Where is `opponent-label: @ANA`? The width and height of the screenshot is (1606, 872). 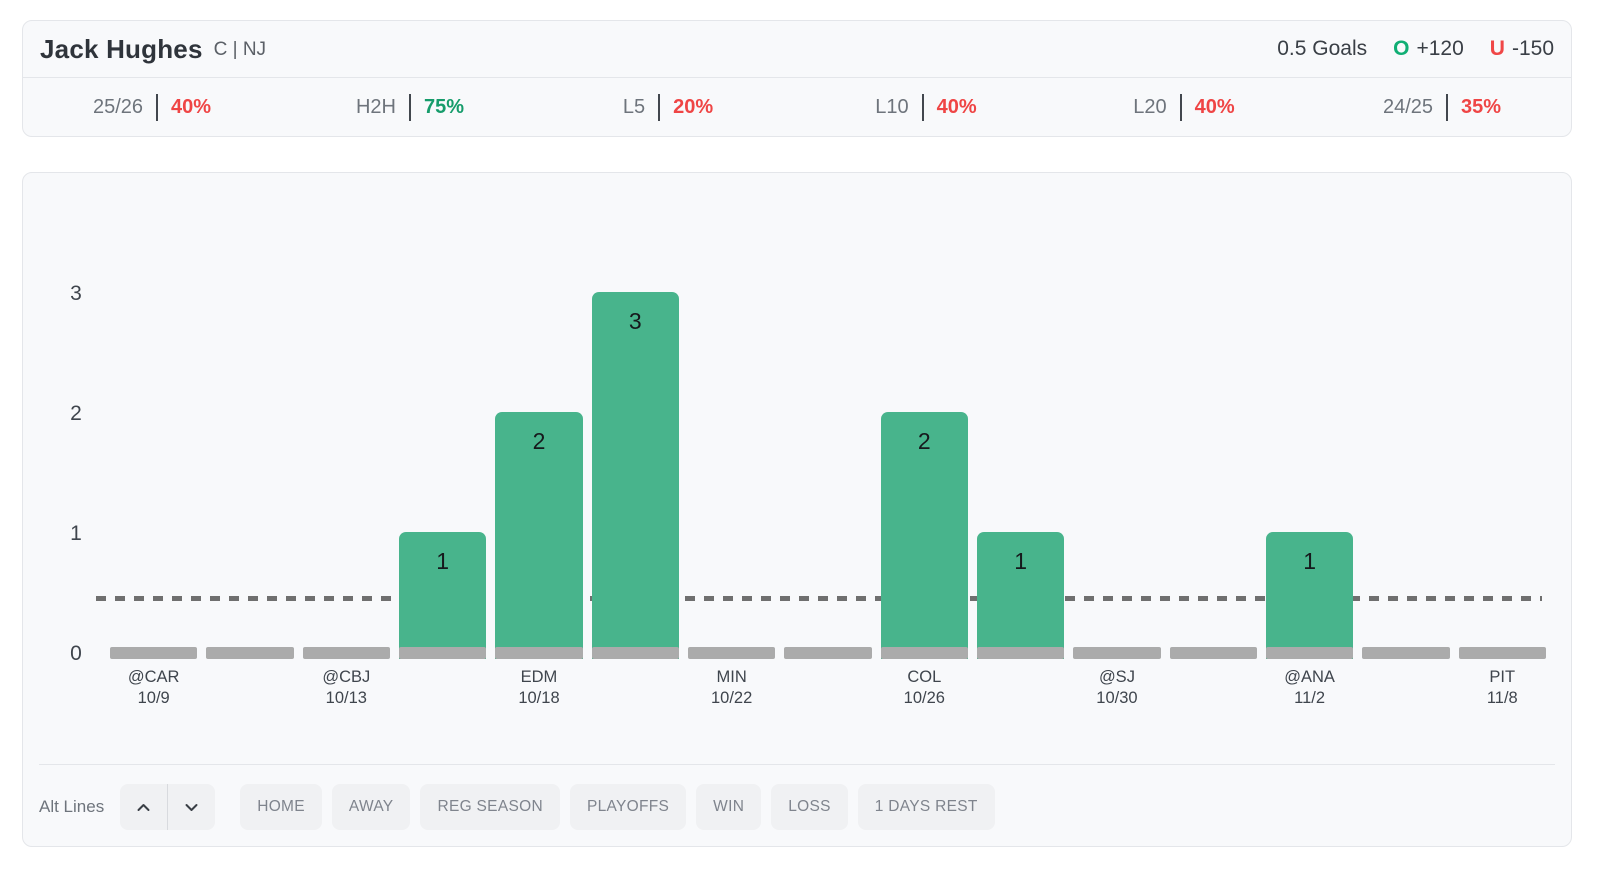 opponent-label: @ANA is located at coordinates (1309, 677).